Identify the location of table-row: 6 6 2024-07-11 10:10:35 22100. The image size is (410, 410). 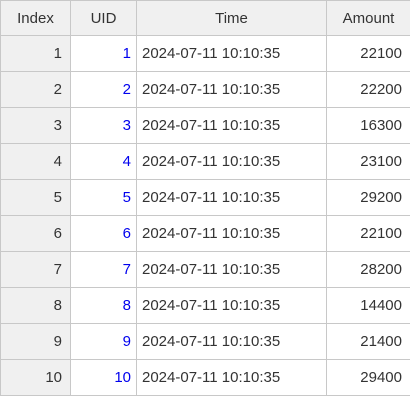
(205, 233).